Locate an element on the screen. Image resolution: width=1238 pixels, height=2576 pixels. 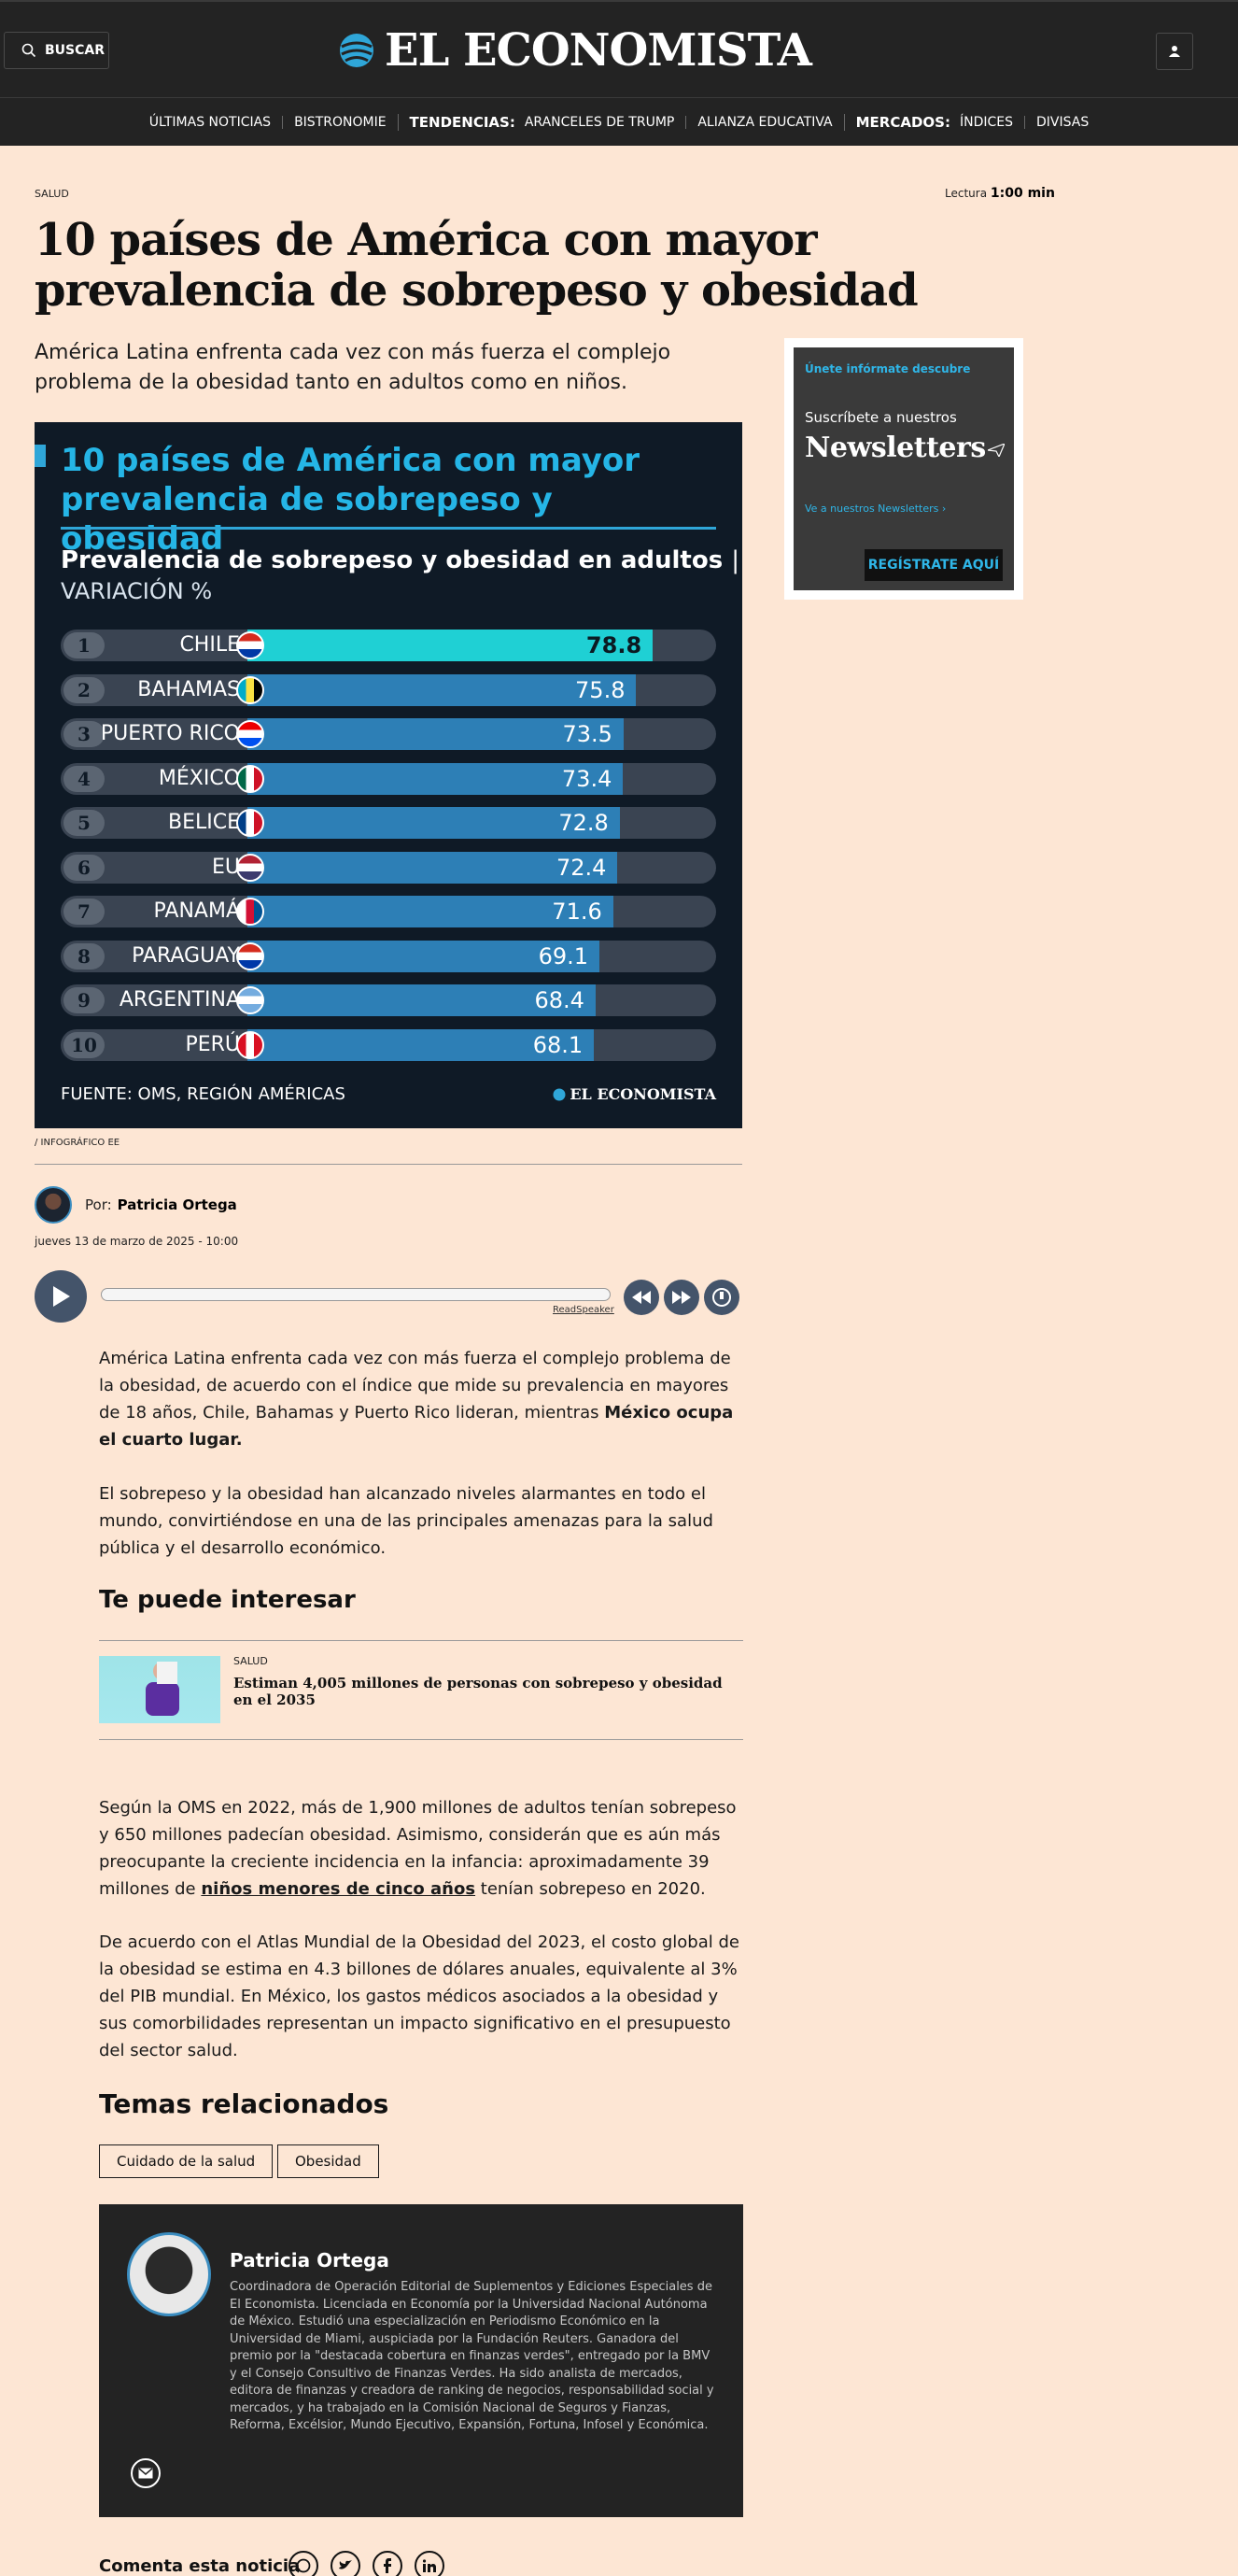
search-label: BUSCAR is located at coordinates (75, 50).